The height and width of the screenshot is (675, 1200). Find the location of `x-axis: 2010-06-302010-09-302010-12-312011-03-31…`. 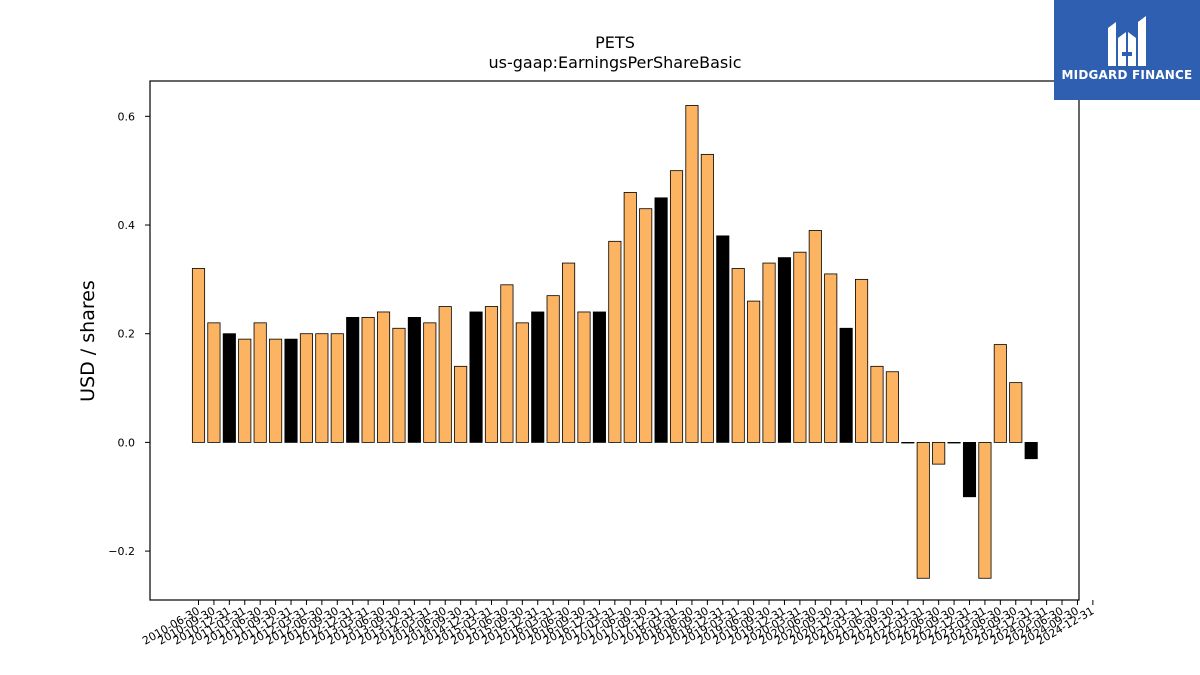

x-axis: 2010-06-302010-09-302010-12-312011-03-31… is located at coordinates (618, 624).